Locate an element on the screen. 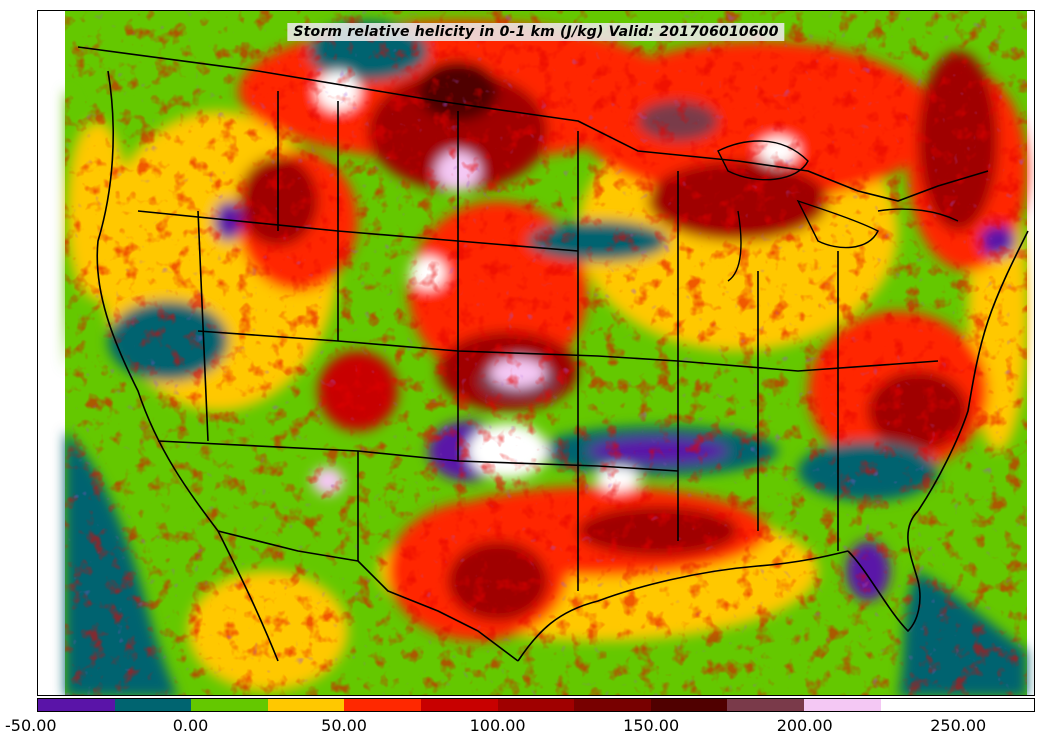 The image size is (1044, 745). east-coast is located at coordinates (973, 371).